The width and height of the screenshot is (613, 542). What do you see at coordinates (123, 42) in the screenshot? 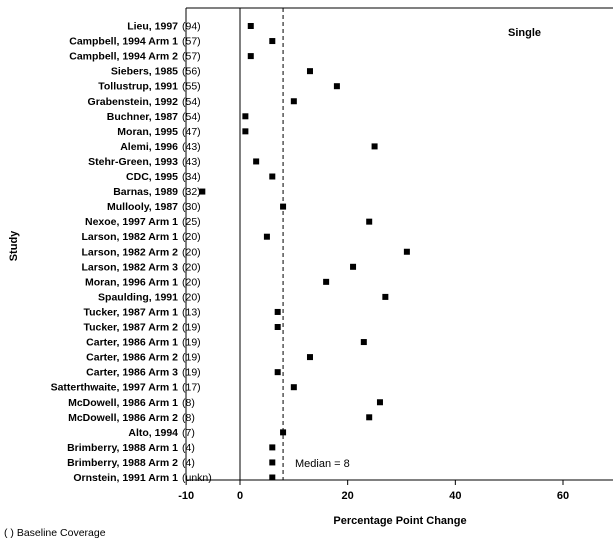
I see `study-label: Campbell, 1994 Arm 1` at bounding box center [123, 42].